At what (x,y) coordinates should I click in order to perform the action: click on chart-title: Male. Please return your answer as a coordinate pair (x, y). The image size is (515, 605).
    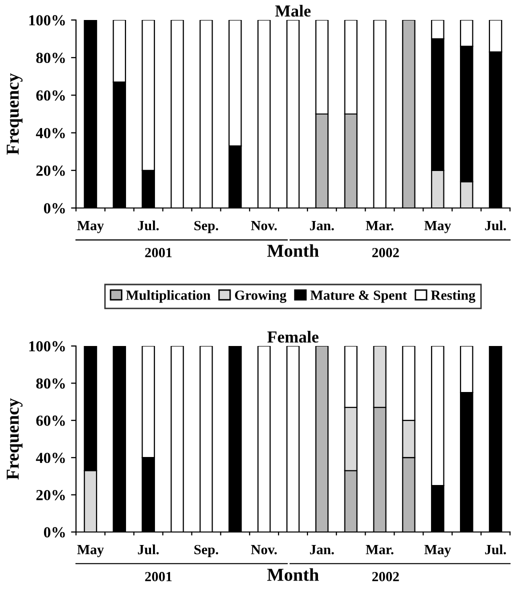
    Looking at the image, I should click on (293, 10).